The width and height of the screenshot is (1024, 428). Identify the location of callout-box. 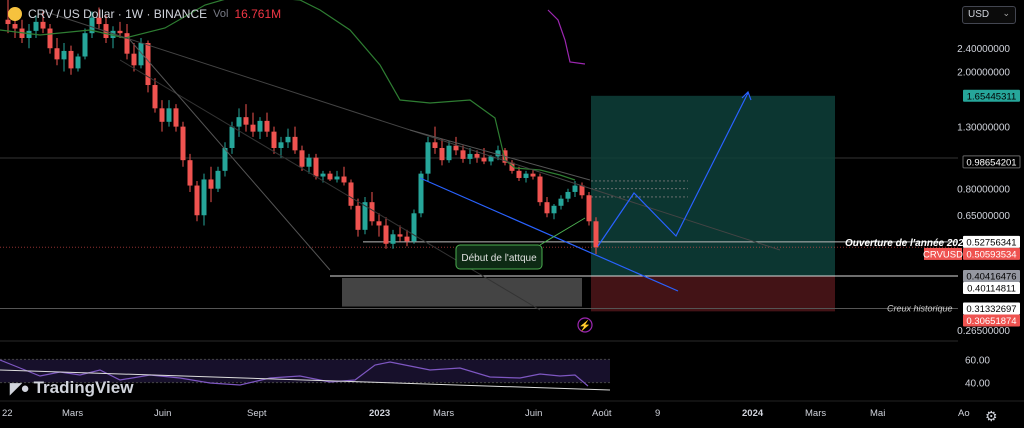
(499, 257).